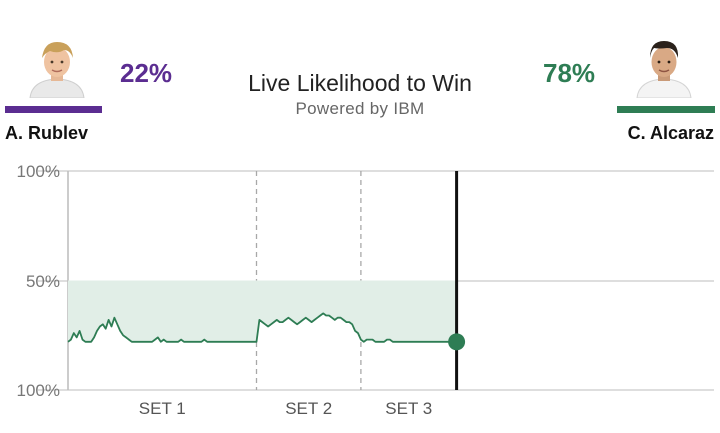 This screenshot has height=433, width=720. What do you see at coordinates (408, 408) in the screenshot?
I see `set-label: SET 3` at bounding box center [408, 408].